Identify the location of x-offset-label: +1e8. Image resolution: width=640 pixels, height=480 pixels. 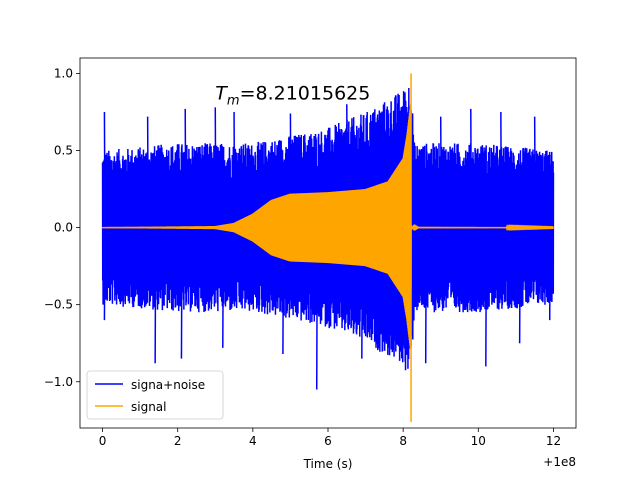
(559, 462).